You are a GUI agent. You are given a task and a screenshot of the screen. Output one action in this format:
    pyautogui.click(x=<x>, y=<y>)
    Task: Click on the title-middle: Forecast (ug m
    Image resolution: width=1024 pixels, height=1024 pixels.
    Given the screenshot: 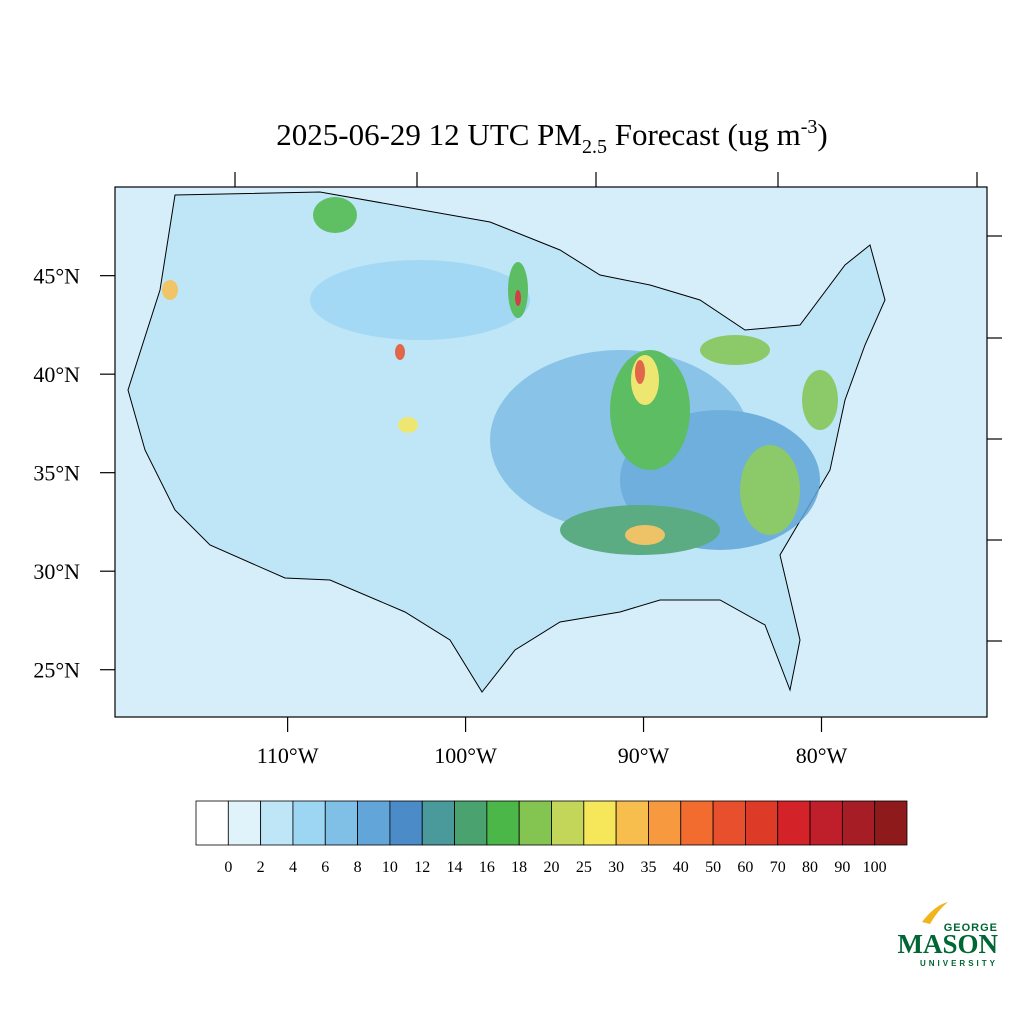 What is the action you would take?
    pyautogui.click(x=704, y=134)
    